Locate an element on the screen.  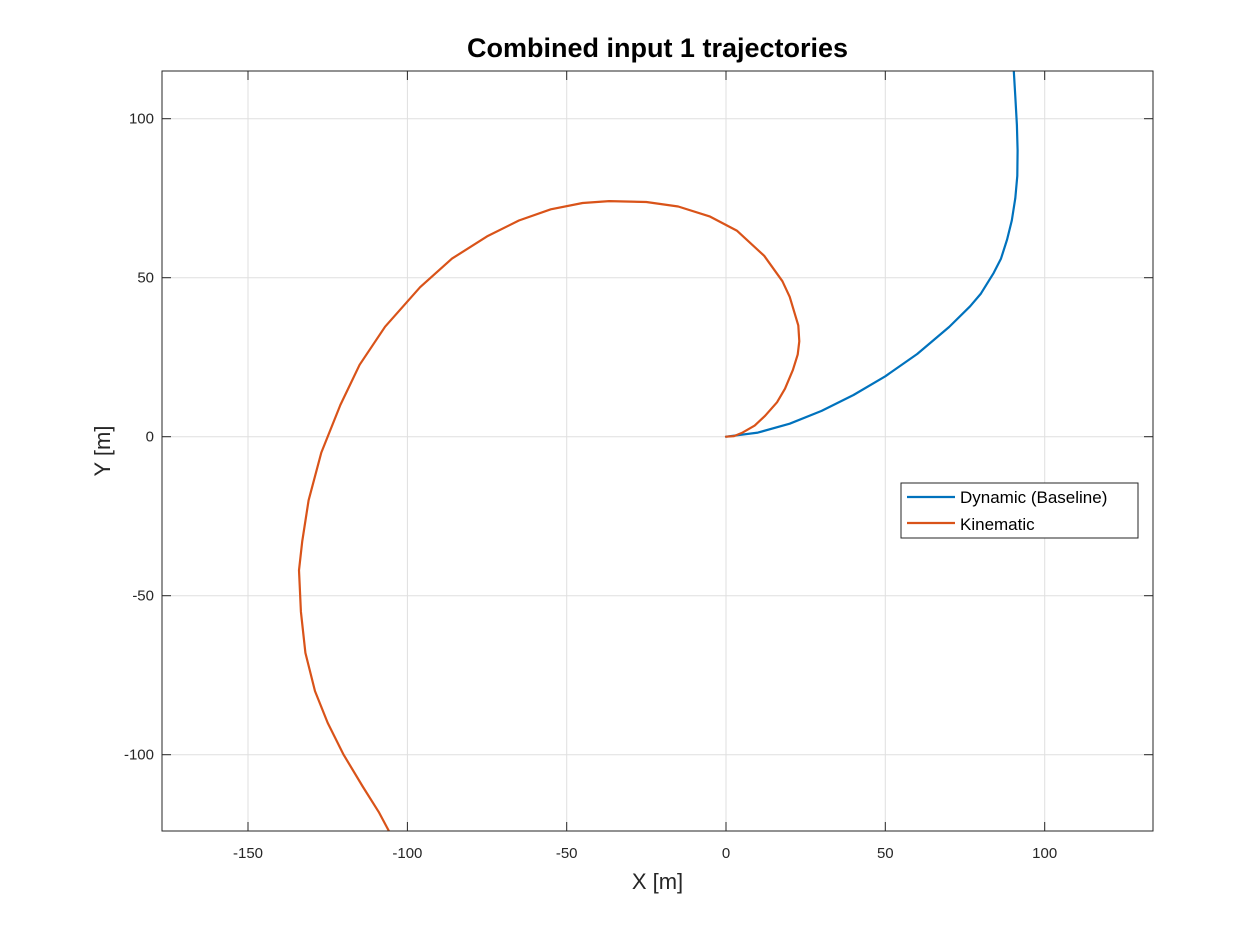
legend-label-dynamic: Dynamic (Baseline) is located at coordinates (1033, 497).